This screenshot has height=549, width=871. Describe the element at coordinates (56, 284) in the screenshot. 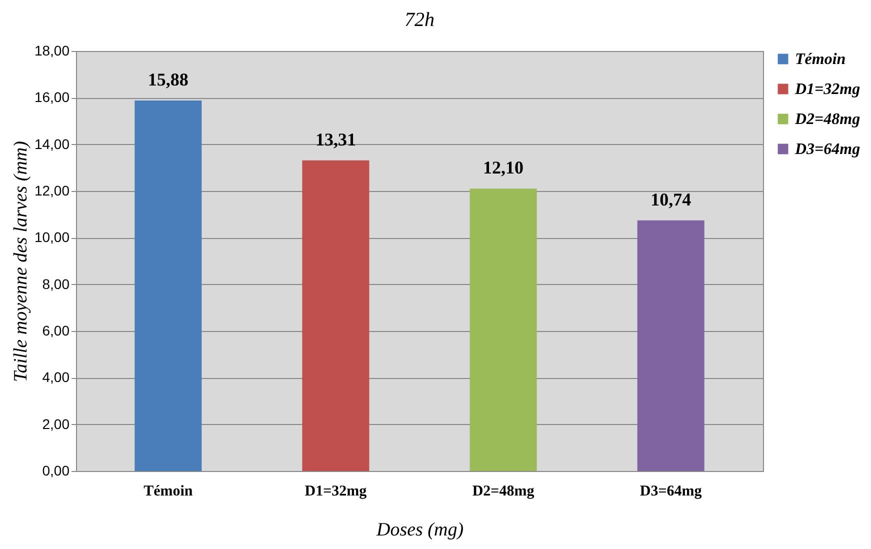

I see `y-tick-label: 8,00` at that location.